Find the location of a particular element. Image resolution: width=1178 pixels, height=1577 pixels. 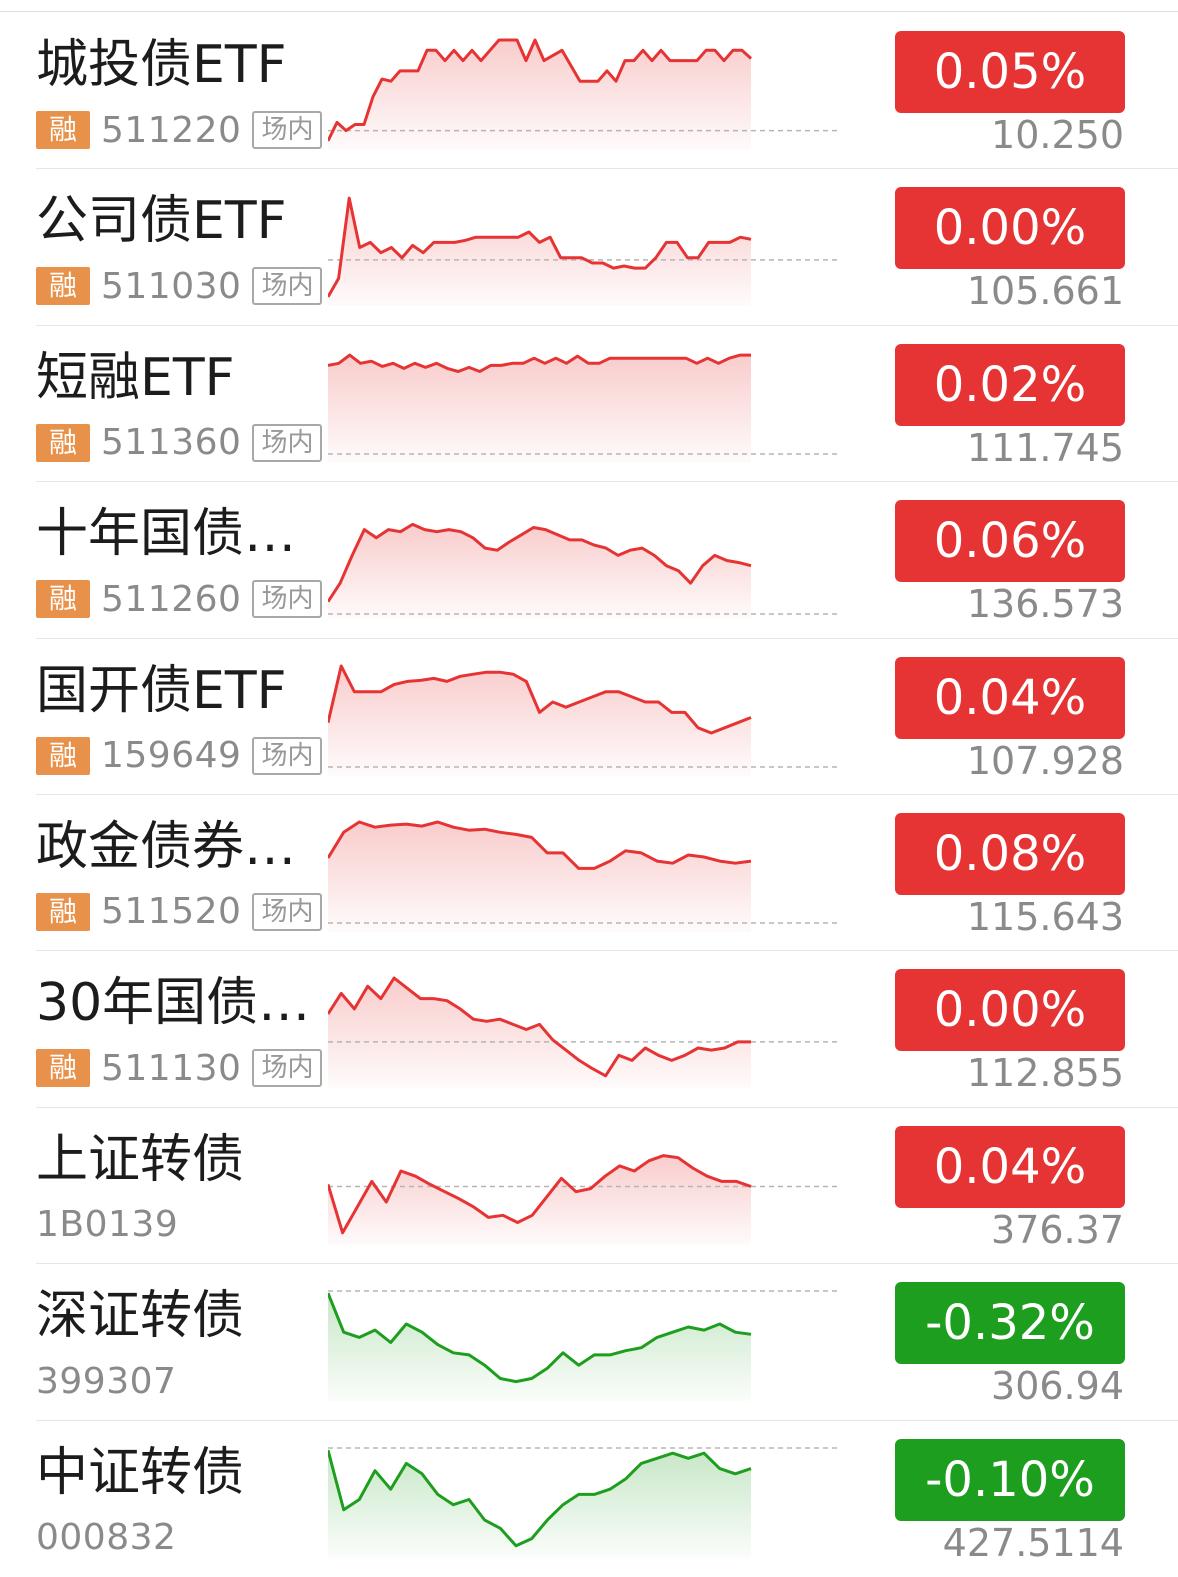

fund-code: 1B0139 is located at coordinates (107, 1225).